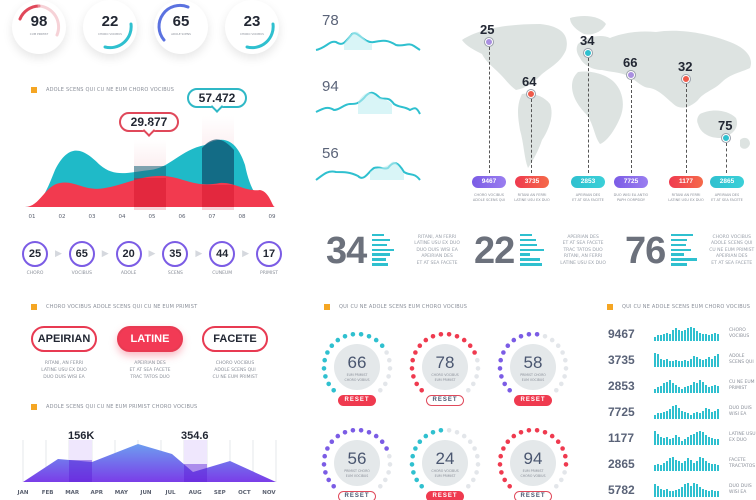 Image resolution: width=756 pixels, height=500 pixels. I want to click on dial-value: 56, so click(357, 458).